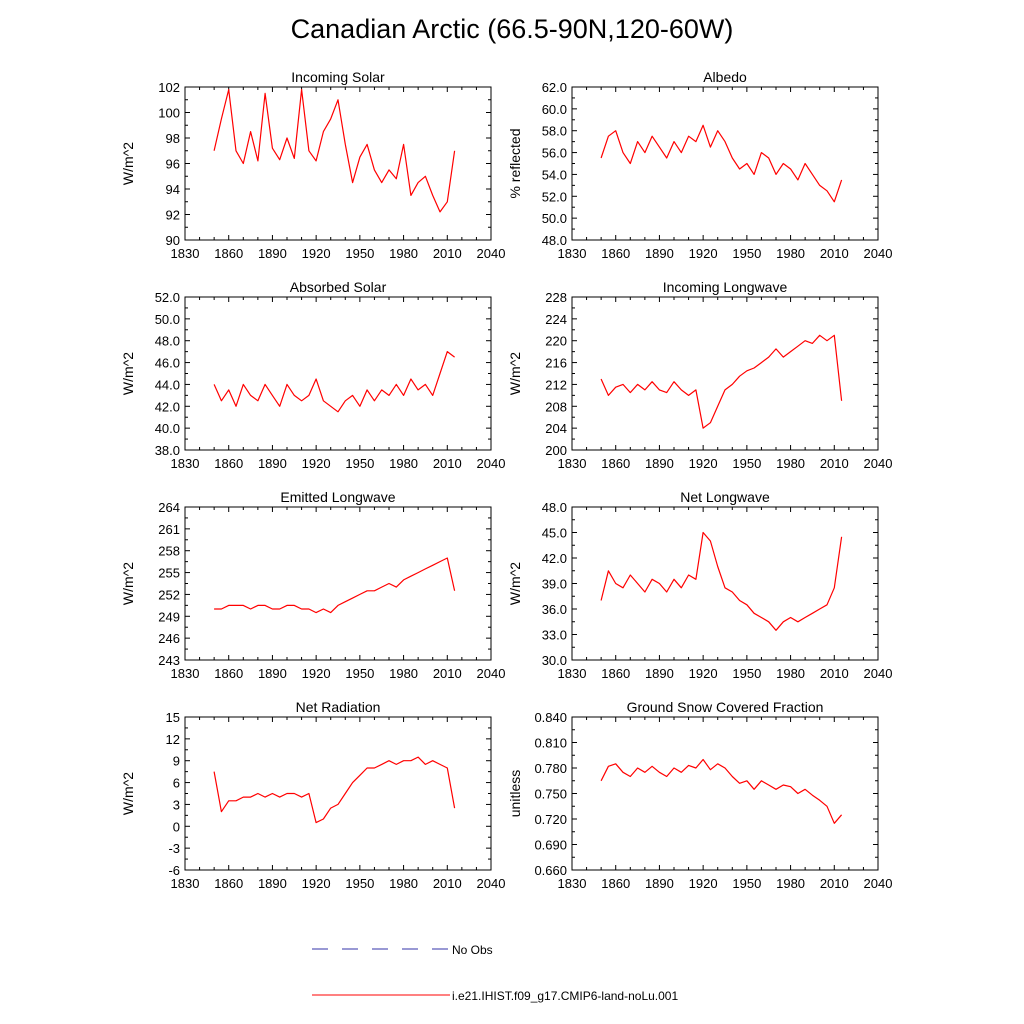 The image size is (1024, 1024). I want to click on y-tick-label: 12, so click(173, 739).